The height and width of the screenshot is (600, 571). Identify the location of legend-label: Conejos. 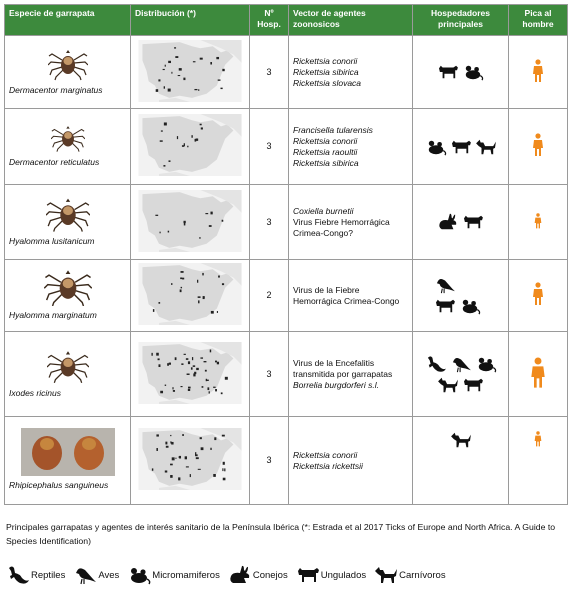
(270, 575).